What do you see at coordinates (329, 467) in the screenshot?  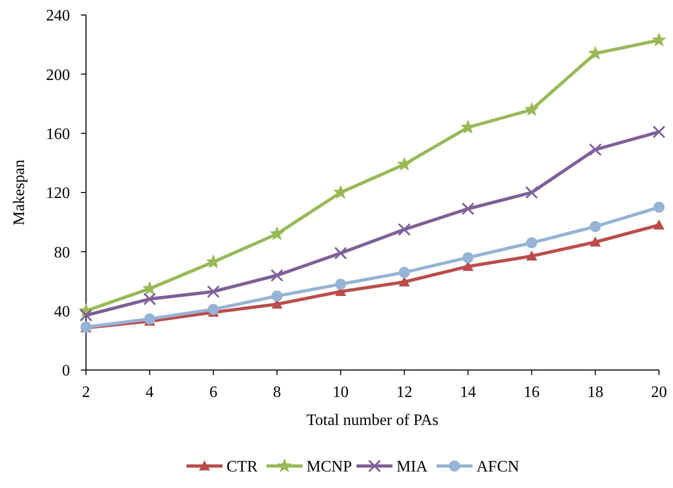 I see `legend-label: MCNP` at bounding box center [329, 467].